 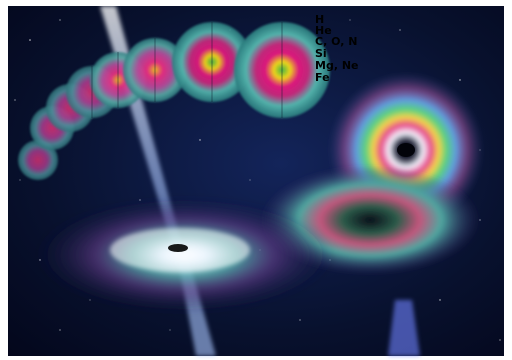 What do you see at coordinates (406, 150) in the screenshot?
I see `black-hole-core` at bounding box center [406, 150].